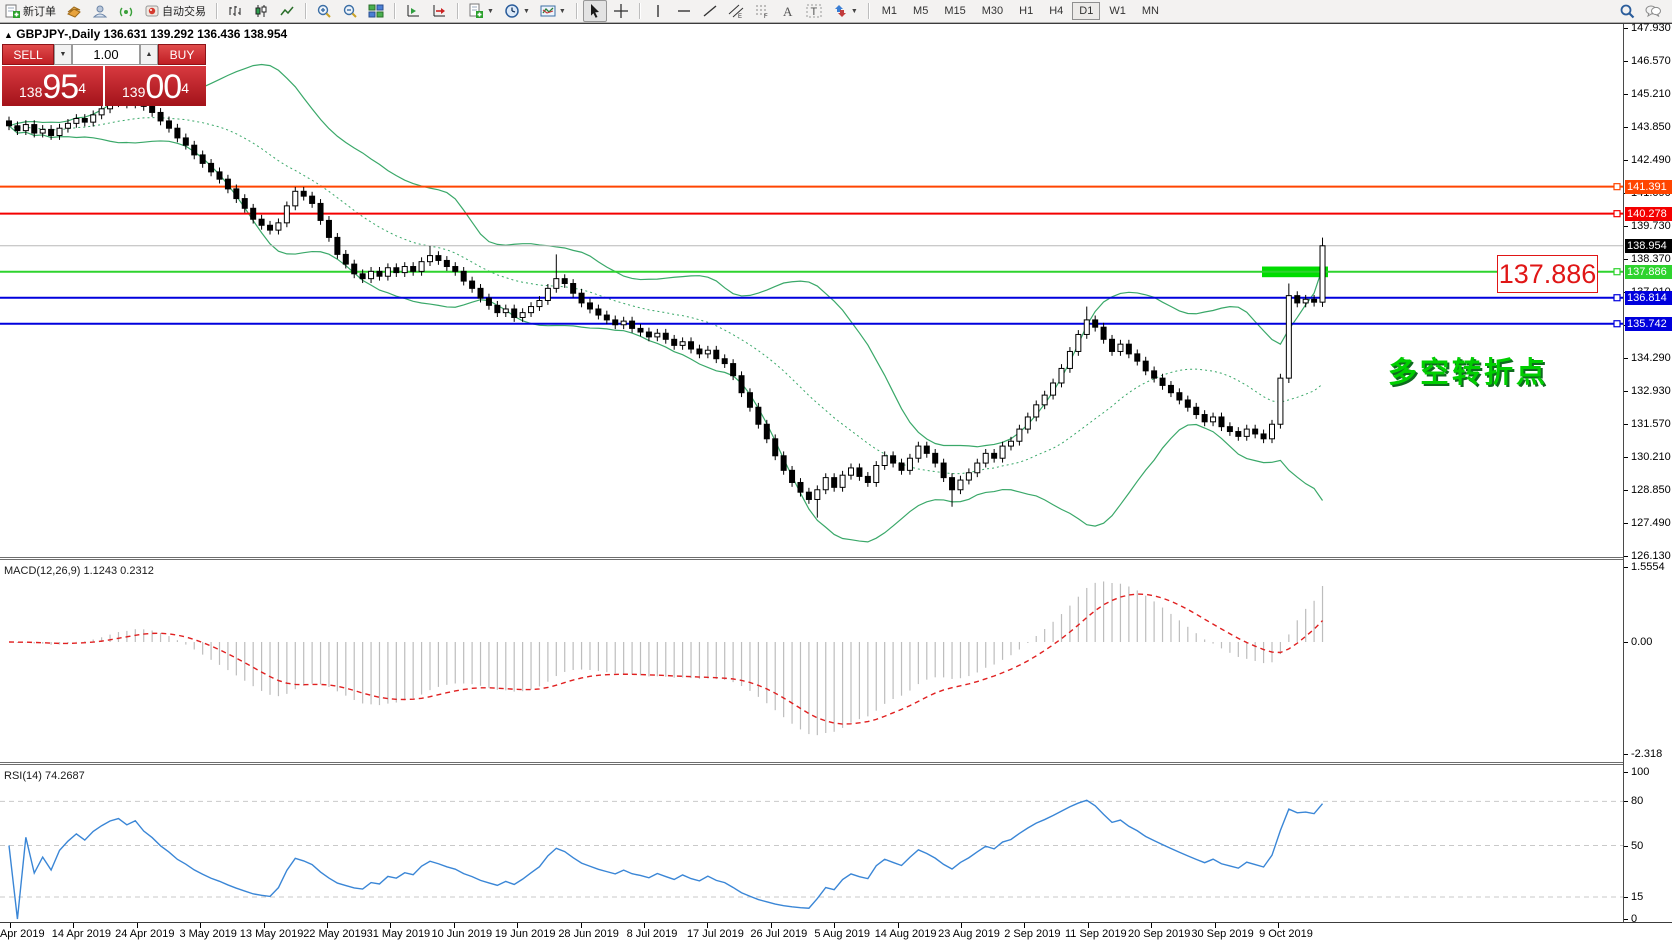 The width and height of the screenshot is (1672, 945). Describe the element at coordinates (1653, 11) in the screenshot. I see `chat-button` at that location.